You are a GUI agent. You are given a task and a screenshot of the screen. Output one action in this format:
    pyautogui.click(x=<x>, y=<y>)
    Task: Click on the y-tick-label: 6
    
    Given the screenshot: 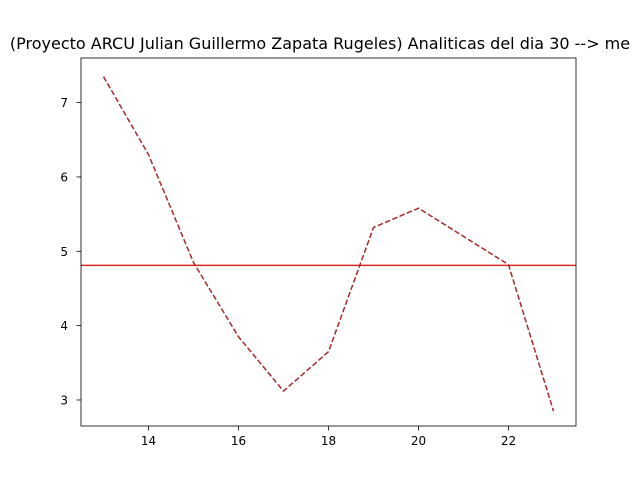 What is the action you would take?
    pyautogui.click(x=64, y=177)
    